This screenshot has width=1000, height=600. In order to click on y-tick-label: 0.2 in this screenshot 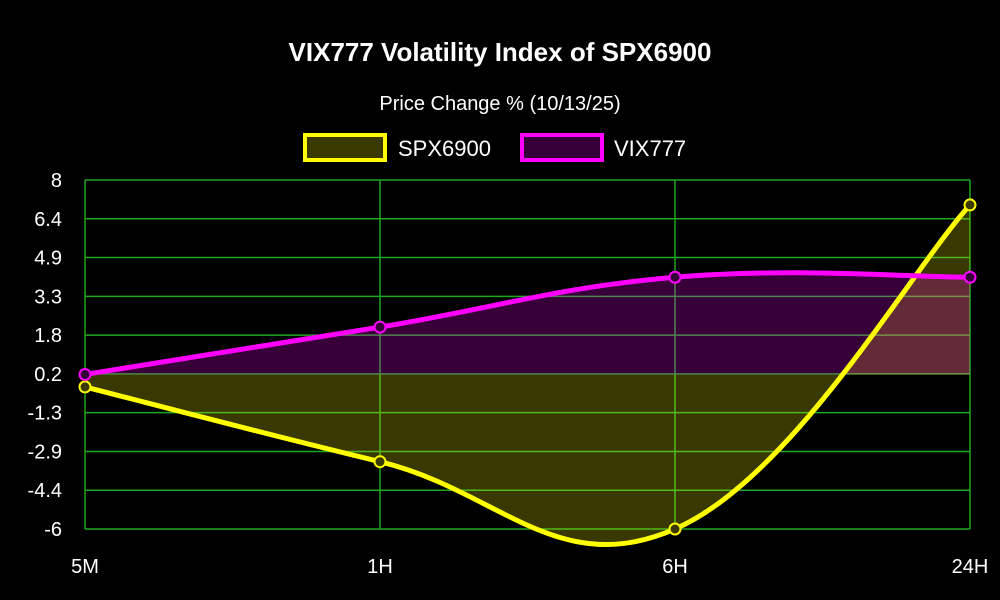, I will do `click(48, 375)`.